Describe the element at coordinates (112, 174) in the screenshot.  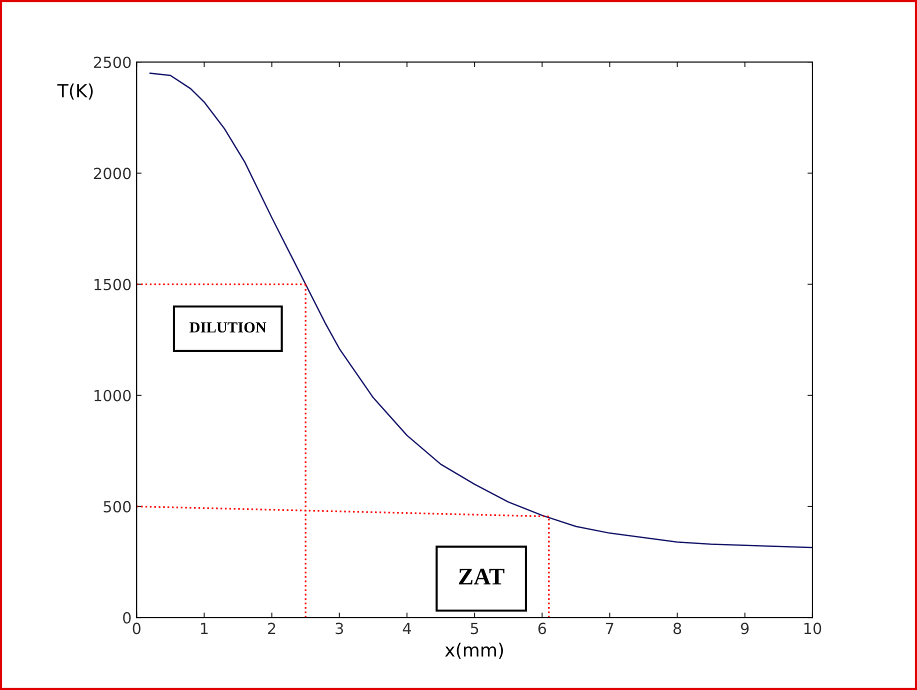
I see `y-tick-label: 2000` at that location.